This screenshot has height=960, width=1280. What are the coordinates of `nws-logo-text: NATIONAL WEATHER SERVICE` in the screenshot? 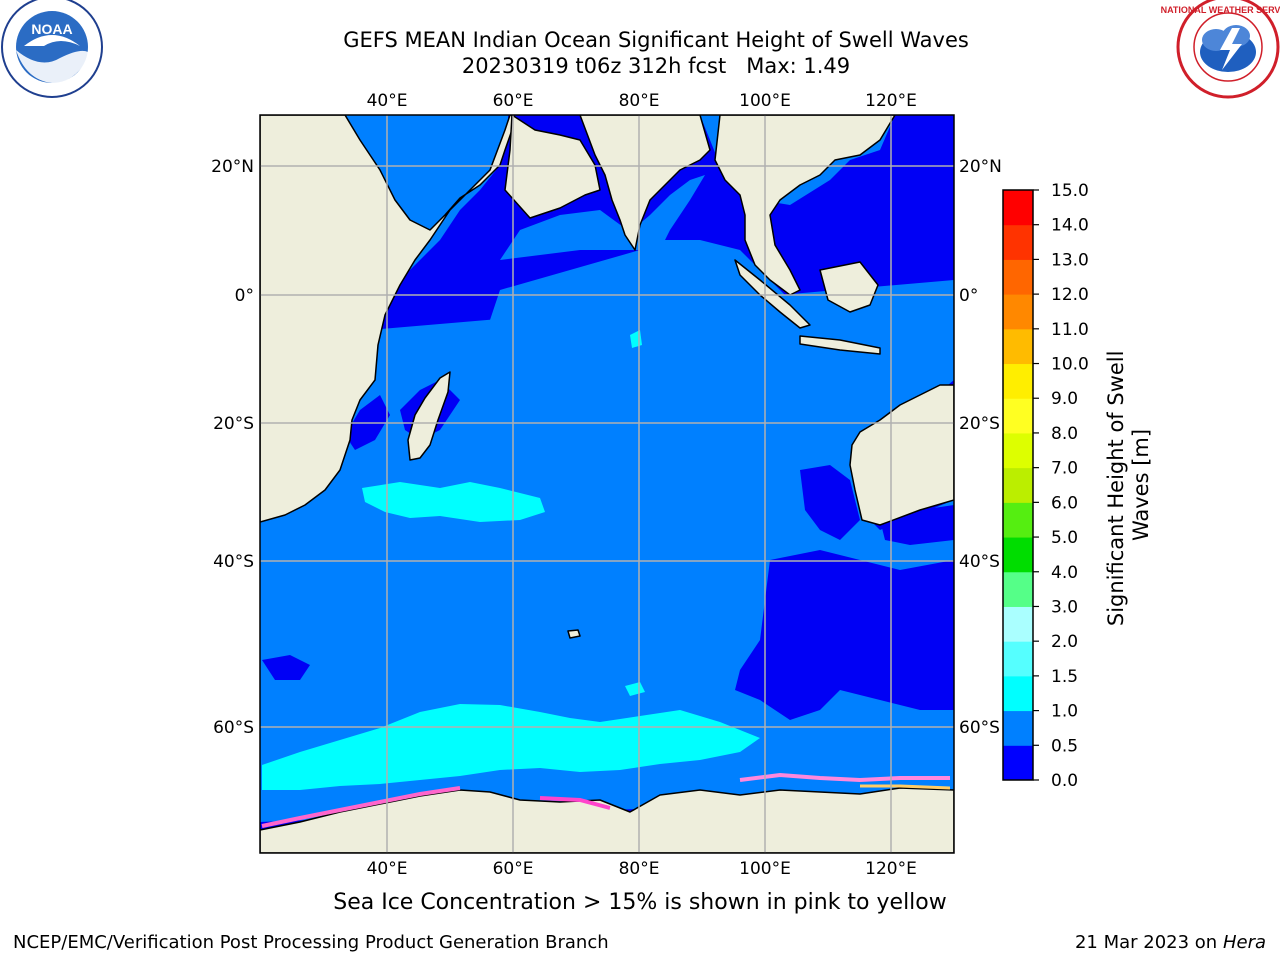 It's located at (1220, 10).